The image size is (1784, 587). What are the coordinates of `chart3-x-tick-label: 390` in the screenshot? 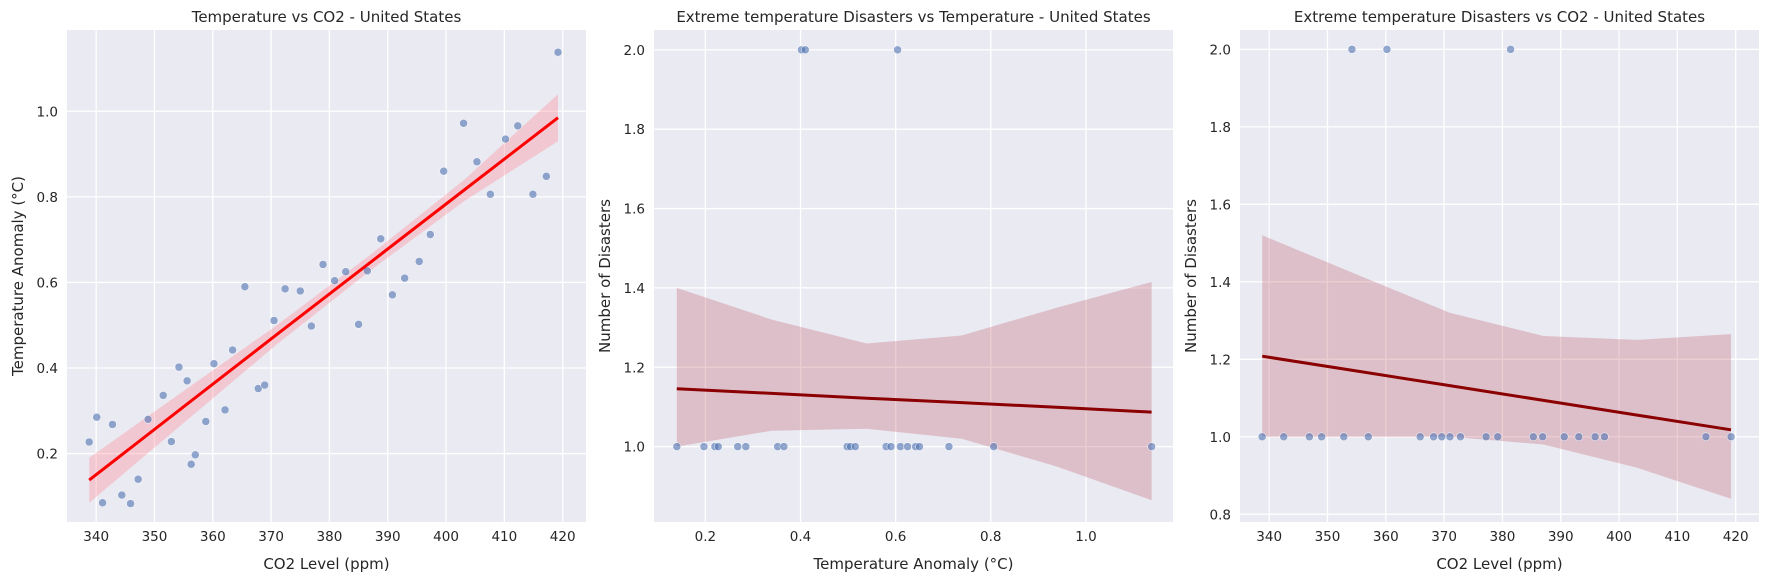 It's located at (1561, 537).